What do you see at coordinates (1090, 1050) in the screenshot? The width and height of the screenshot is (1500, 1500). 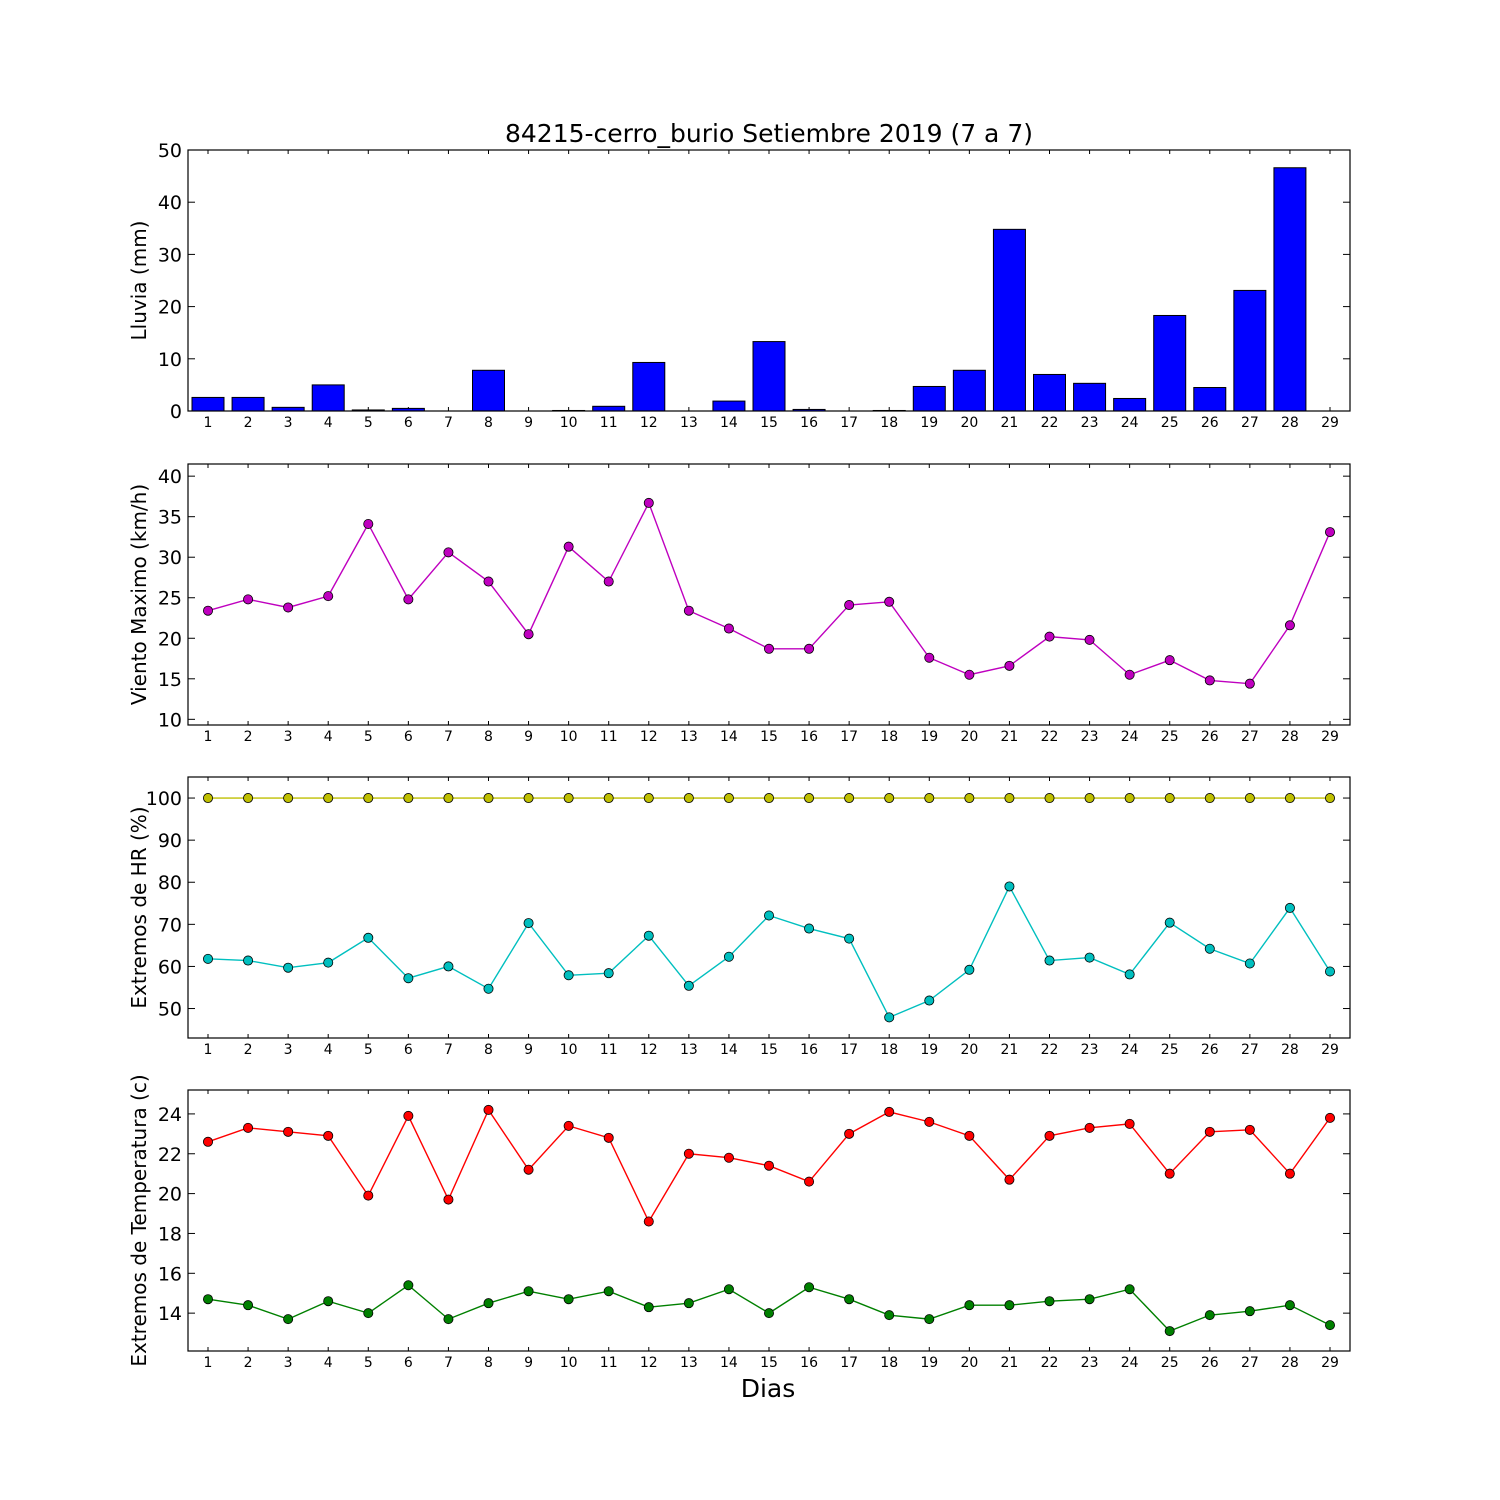 I see `x-tick-label: 23` at bounding box center [1090, 1050].